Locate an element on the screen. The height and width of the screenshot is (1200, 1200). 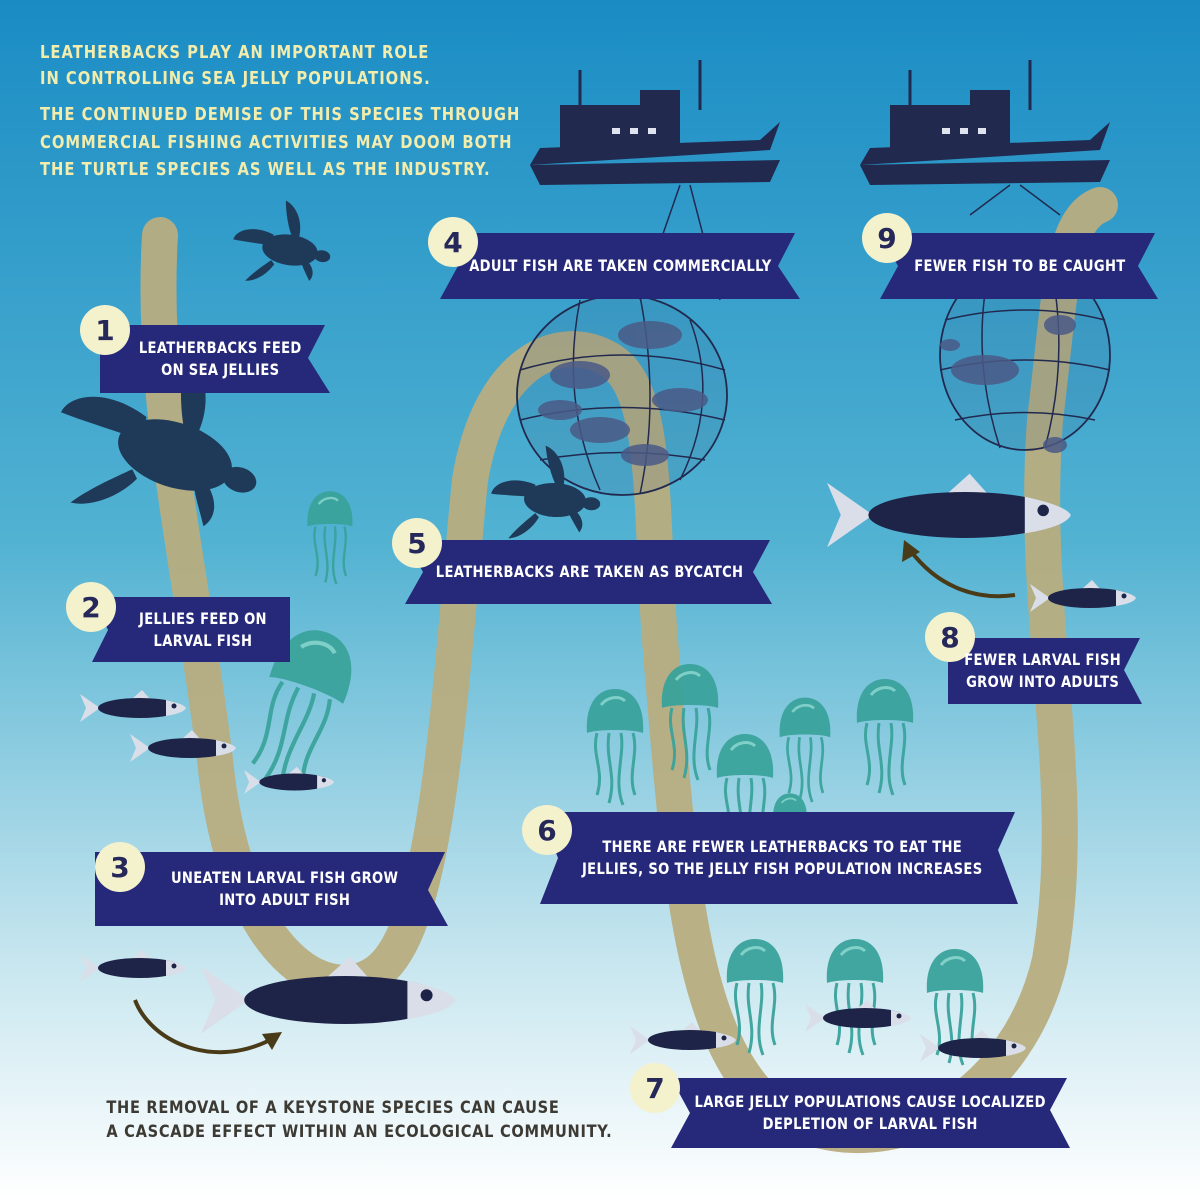
step-2-banner: JELLIES FEED ON LARVAL FISH is located at coordinates (202, 629).